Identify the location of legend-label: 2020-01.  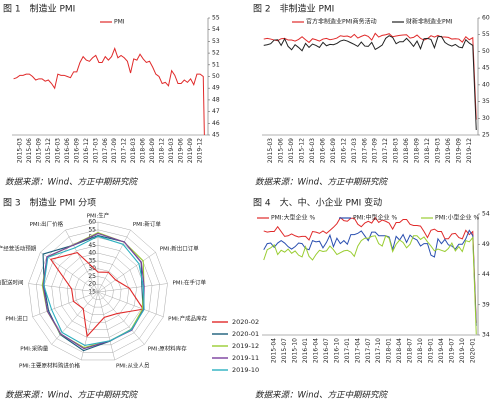
(245, 334).